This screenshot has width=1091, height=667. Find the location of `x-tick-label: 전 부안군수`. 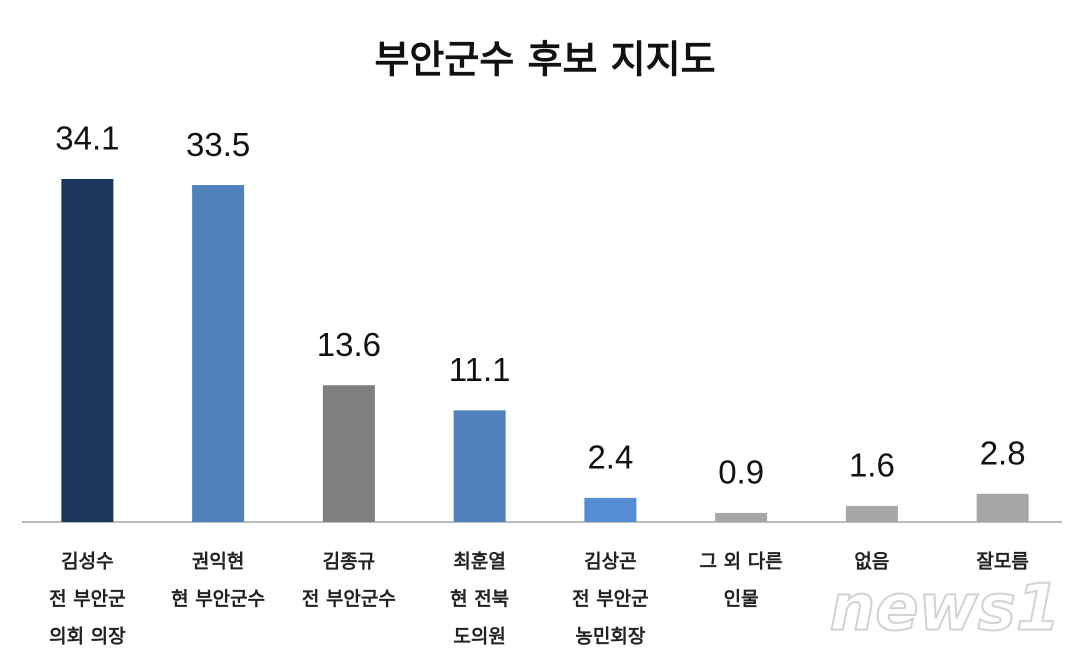

x-tick-label: 전 부안군수 is located at coordinates (349, 599).